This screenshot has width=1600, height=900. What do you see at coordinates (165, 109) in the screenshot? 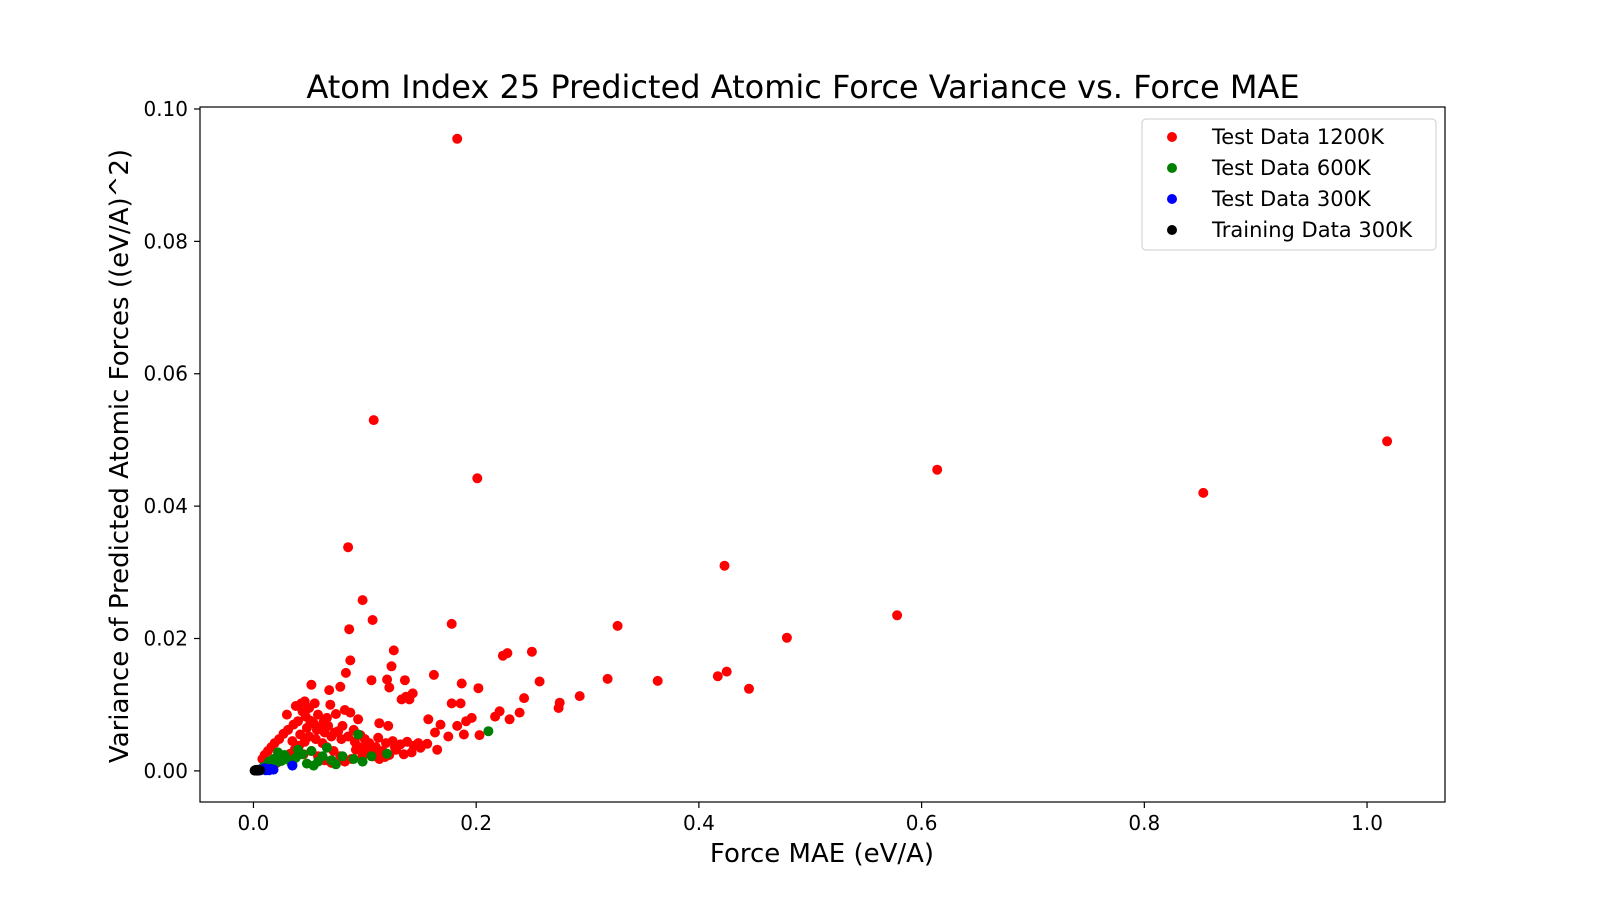
I see `y-tick-label: 0.10` at bounding box center [165, 109].